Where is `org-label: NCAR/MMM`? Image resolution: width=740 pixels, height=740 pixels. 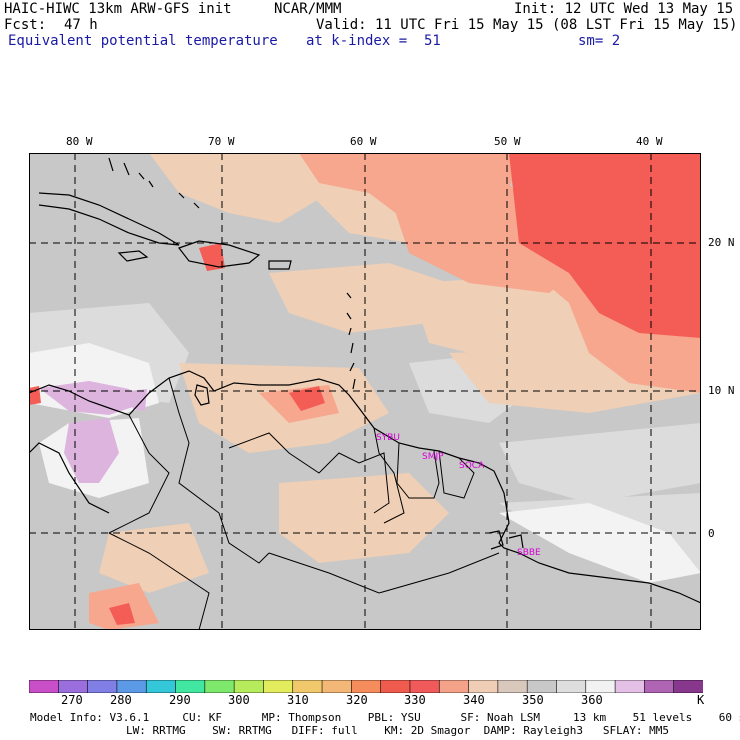
org-label: NCAR/MMM is located at coordinates (308, 9).